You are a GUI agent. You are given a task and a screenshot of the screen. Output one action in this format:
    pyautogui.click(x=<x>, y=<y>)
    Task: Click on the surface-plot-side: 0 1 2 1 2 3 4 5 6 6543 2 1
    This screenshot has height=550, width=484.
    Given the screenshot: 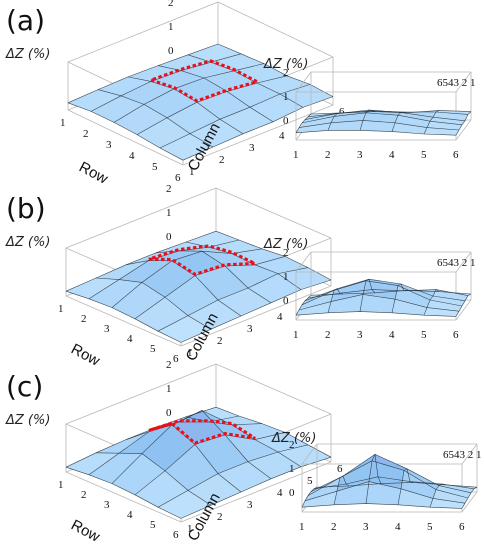 What is the action you would take?
    pyautogui.click(x=379, y=114)
    